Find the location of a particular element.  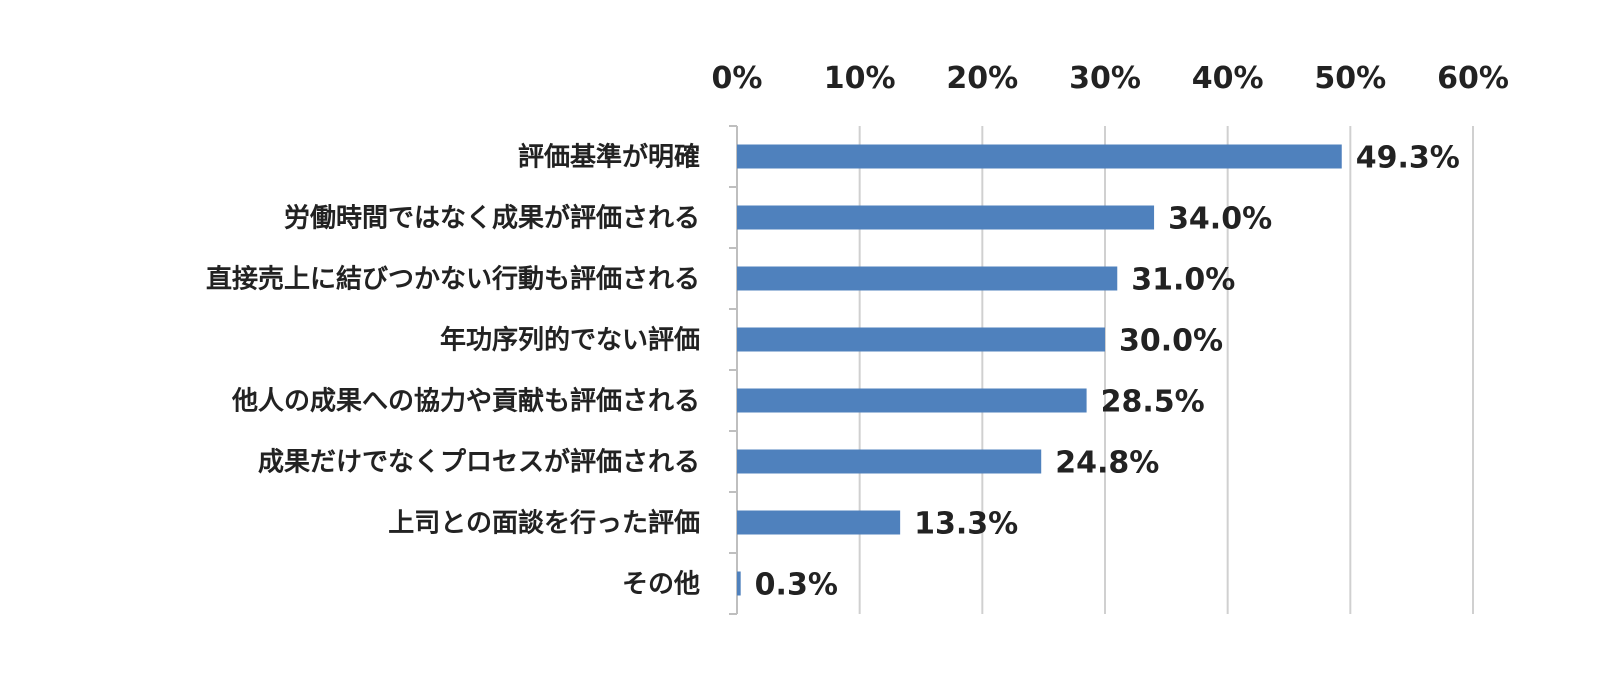

x-tick-label: 40% is located at coordinates (1228, 78).